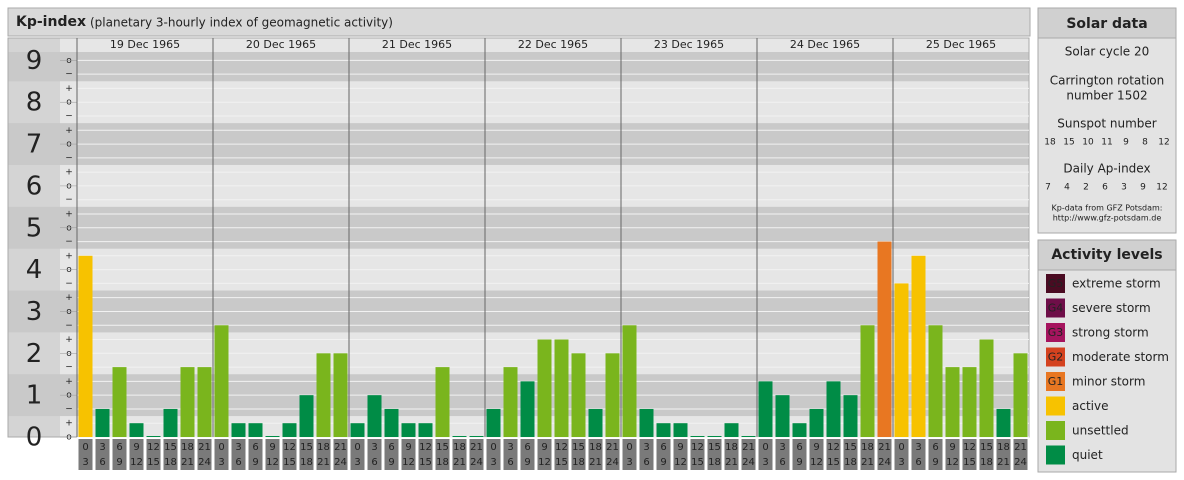 This screenshot has width=1184, height=480. I want to click on date-label: 21 Dec 1965, so click(417, 44).